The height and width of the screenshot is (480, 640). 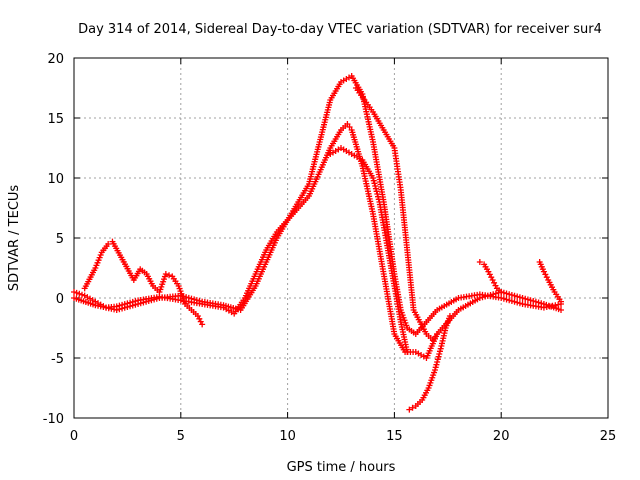 I want to click on series-late-high, so click(x=396, y=214).